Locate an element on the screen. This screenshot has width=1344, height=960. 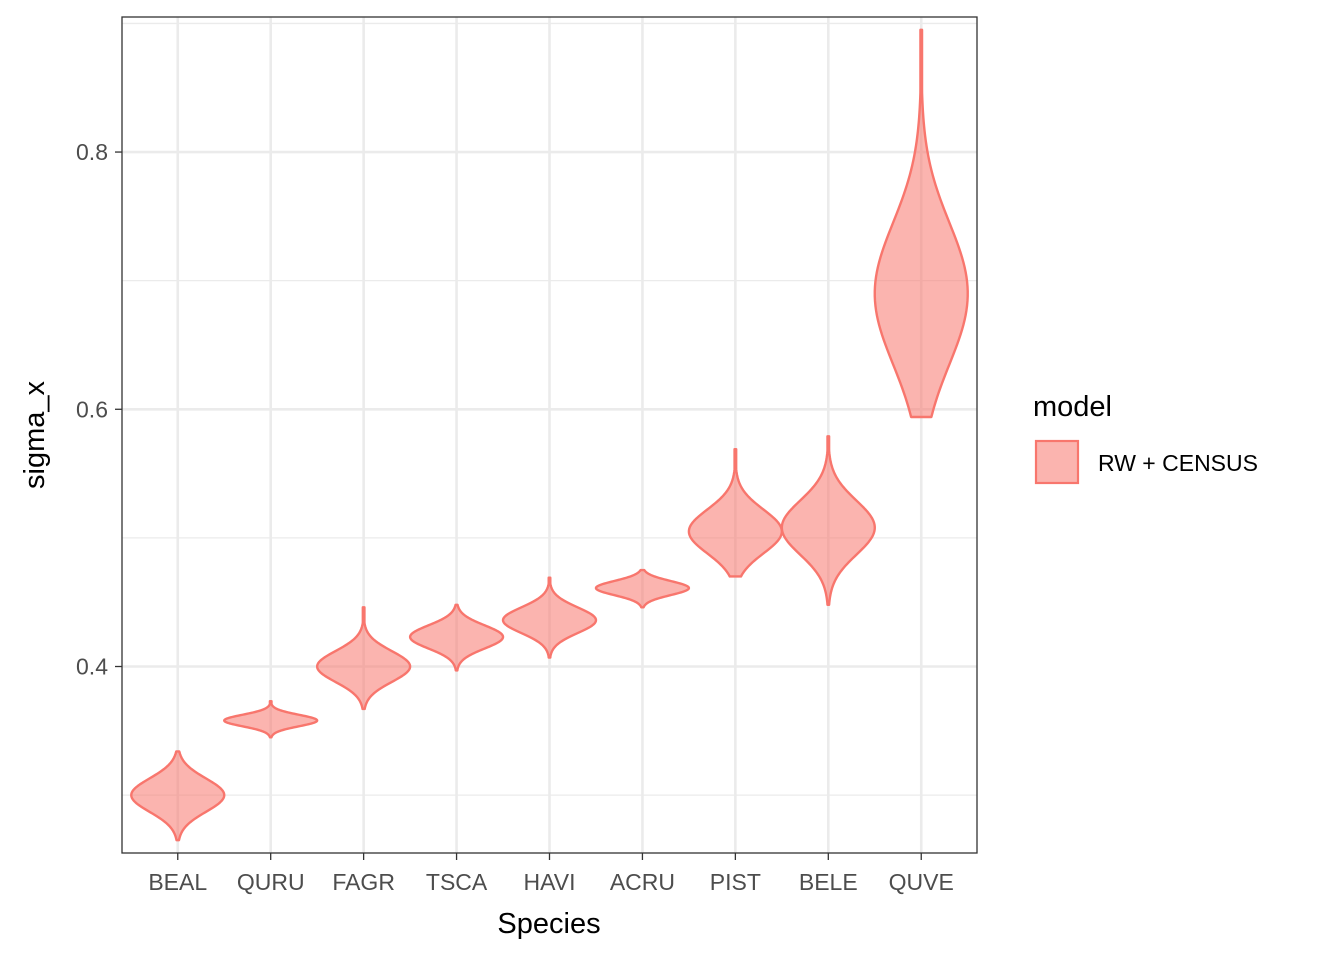
legend: model RW + CENSUS is located at coordinates (1145, 438).